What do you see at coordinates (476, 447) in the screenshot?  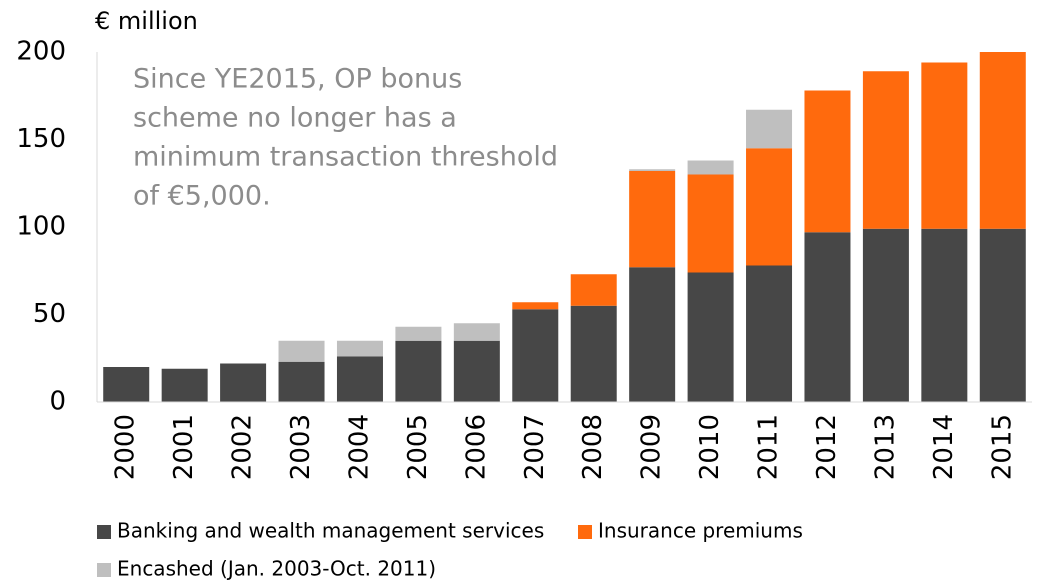 I see `x-tick-label: 2006` at bounding box center [476, 447].